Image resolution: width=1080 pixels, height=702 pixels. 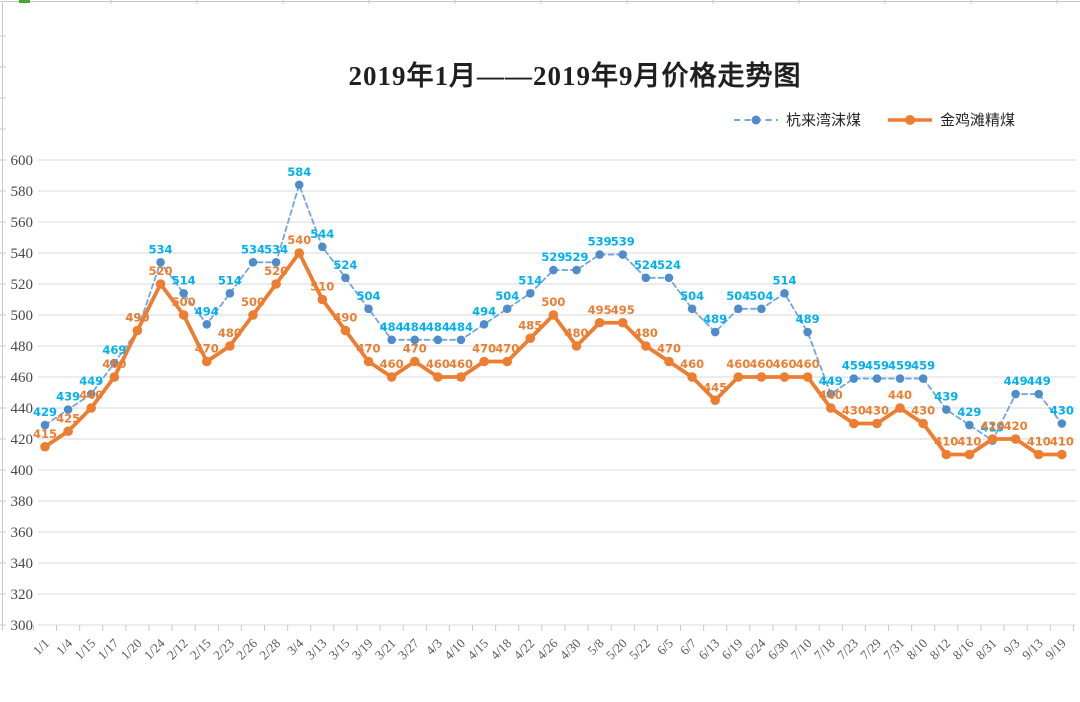 What do you see at coordinates (299, 172) in the screenshot?
I see `svg-text: 584` at bounding box center [299, 172].